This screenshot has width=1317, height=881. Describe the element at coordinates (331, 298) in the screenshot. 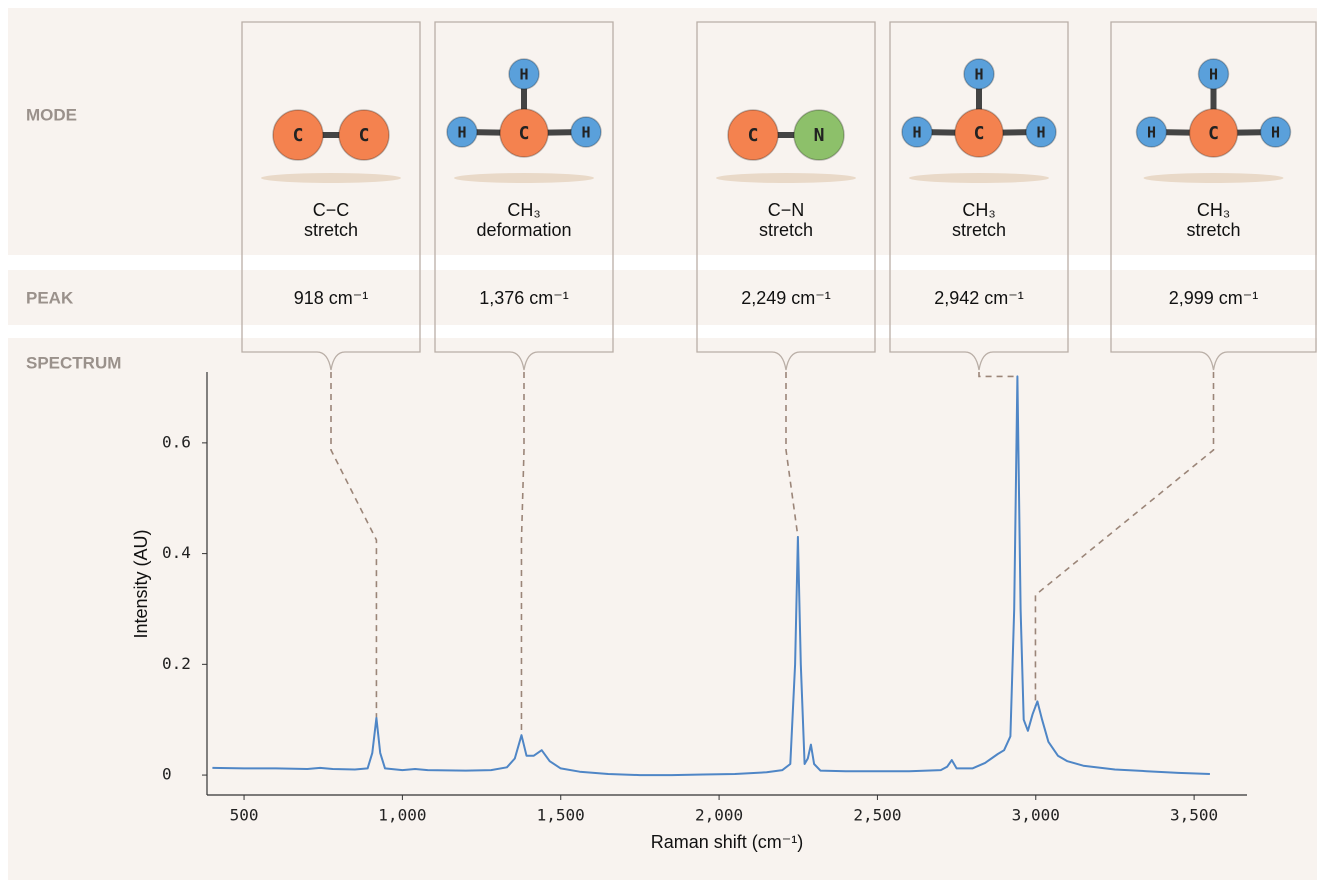

I see `peak-label: 918 cm⁻¹` at that location.